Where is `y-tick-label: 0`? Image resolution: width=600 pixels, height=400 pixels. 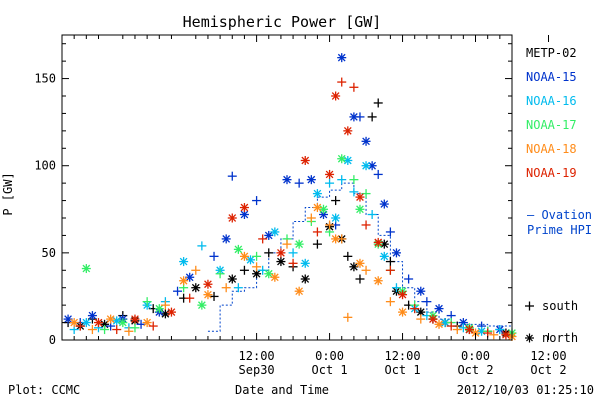
y-tick-label: 0 is located at coordinates (52, 340).